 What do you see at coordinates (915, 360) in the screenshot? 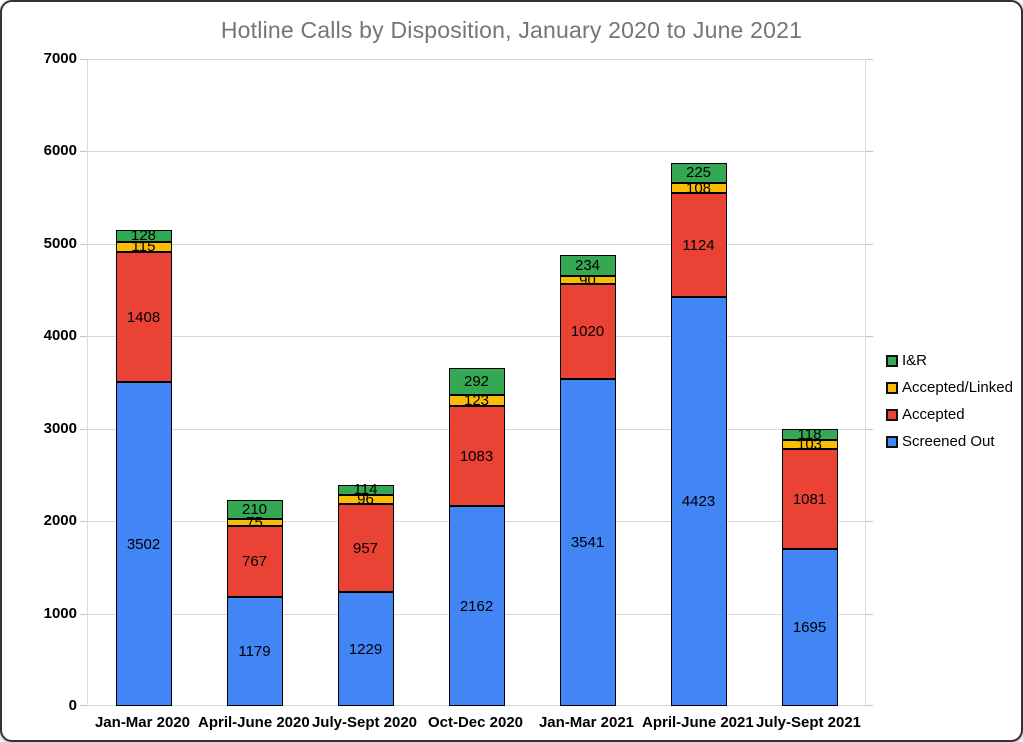
I see `legend-label: I&R` at bounding box center [915, 360].